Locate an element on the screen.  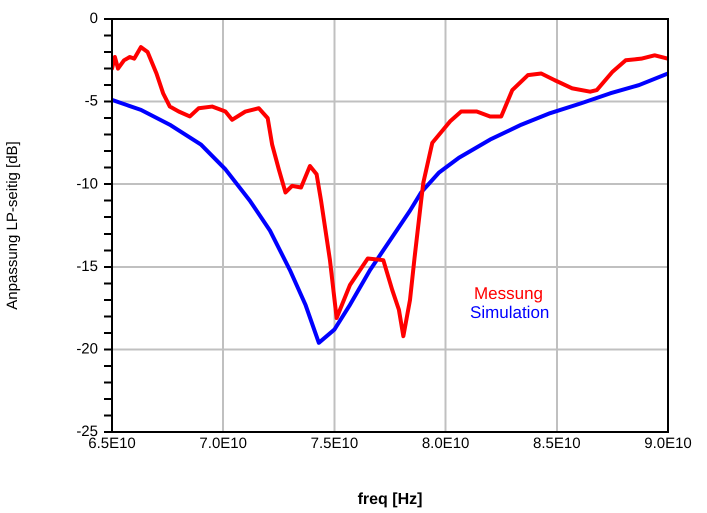
y-tick-label: 0 is located at coordinates (94, 19).